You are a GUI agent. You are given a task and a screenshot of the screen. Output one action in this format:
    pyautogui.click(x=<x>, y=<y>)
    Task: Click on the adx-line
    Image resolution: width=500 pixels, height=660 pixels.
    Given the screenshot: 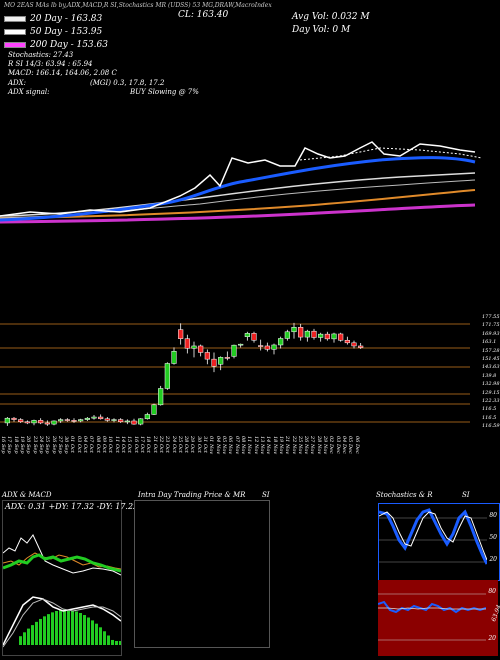 What is the action you would take?
    pyautogui.click(x=62, y=555)
    